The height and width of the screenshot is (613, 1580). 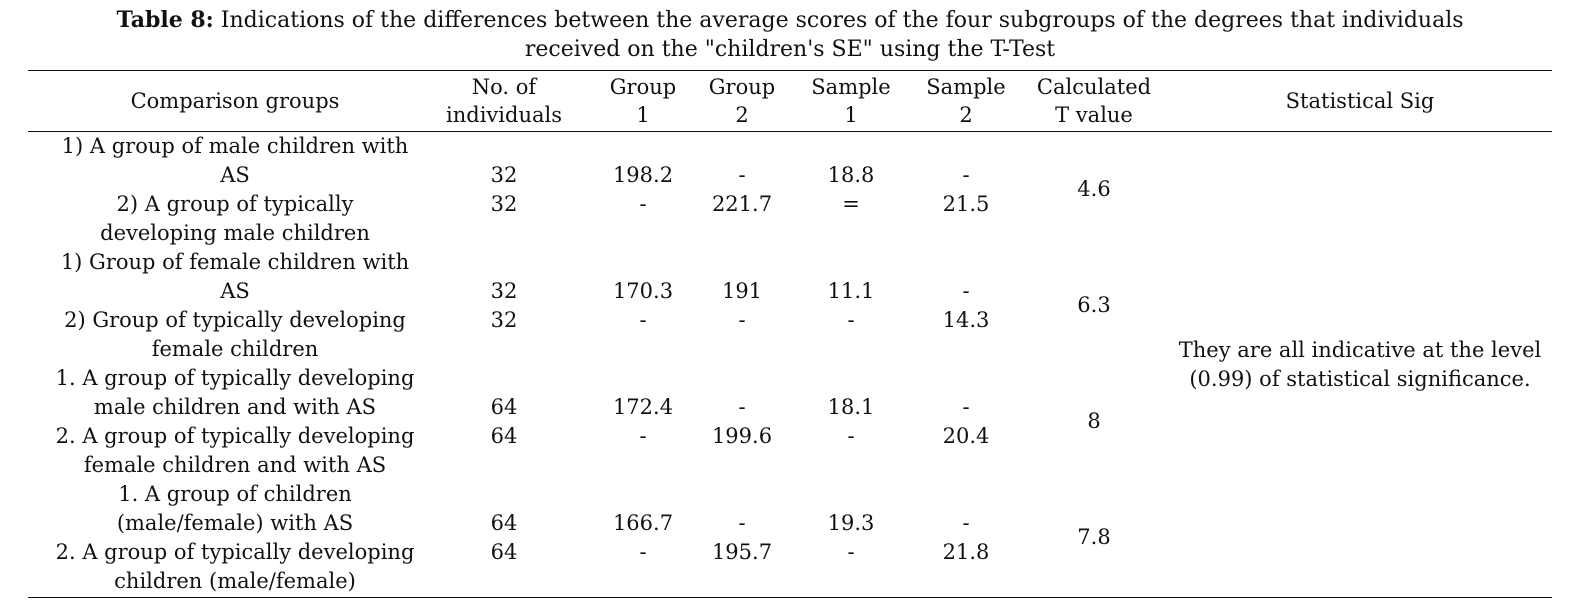 I want to click on comparison-line: female children, so click(x=235, y=349).